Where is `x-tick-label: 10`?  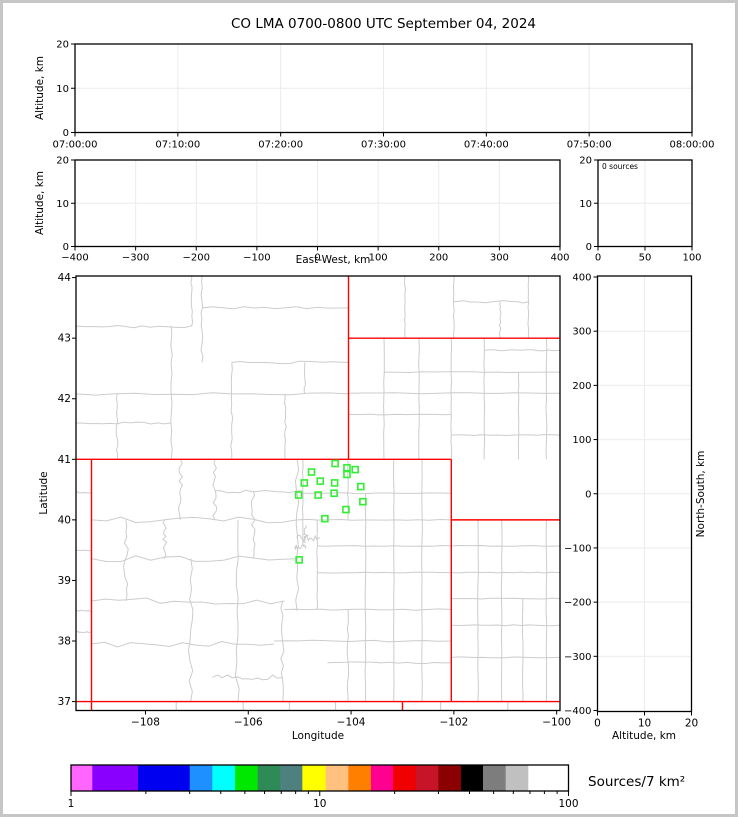
x-tick-label: 10 is located at coordinates (644, 724).